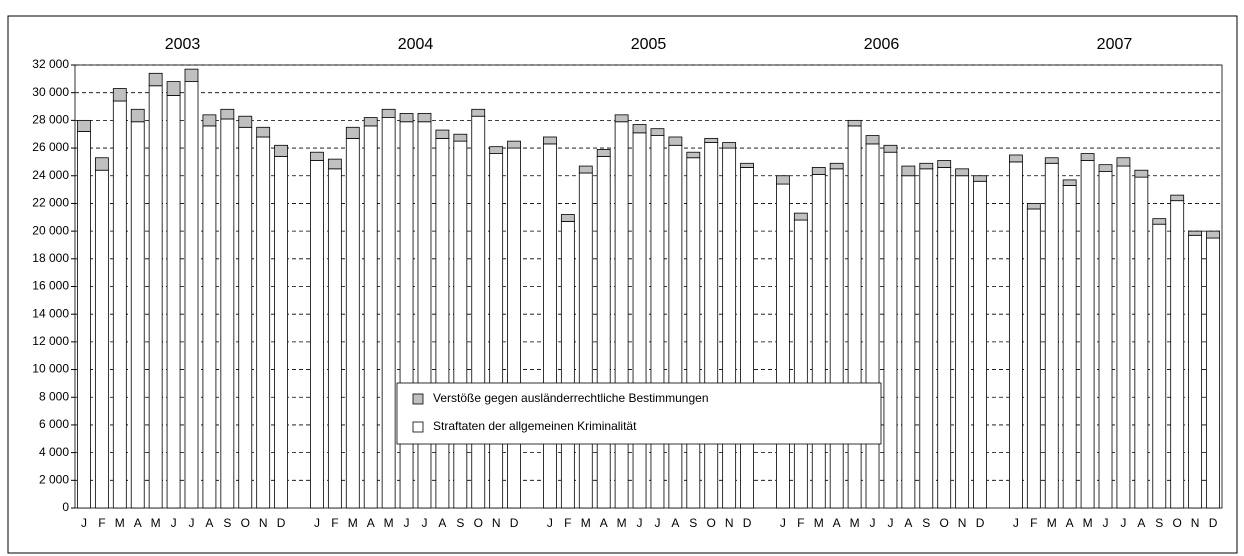  What do you see at coordinates (882, 44) in the screenshot?
I see `year-label: 2006` at bounding box center [882, 44].